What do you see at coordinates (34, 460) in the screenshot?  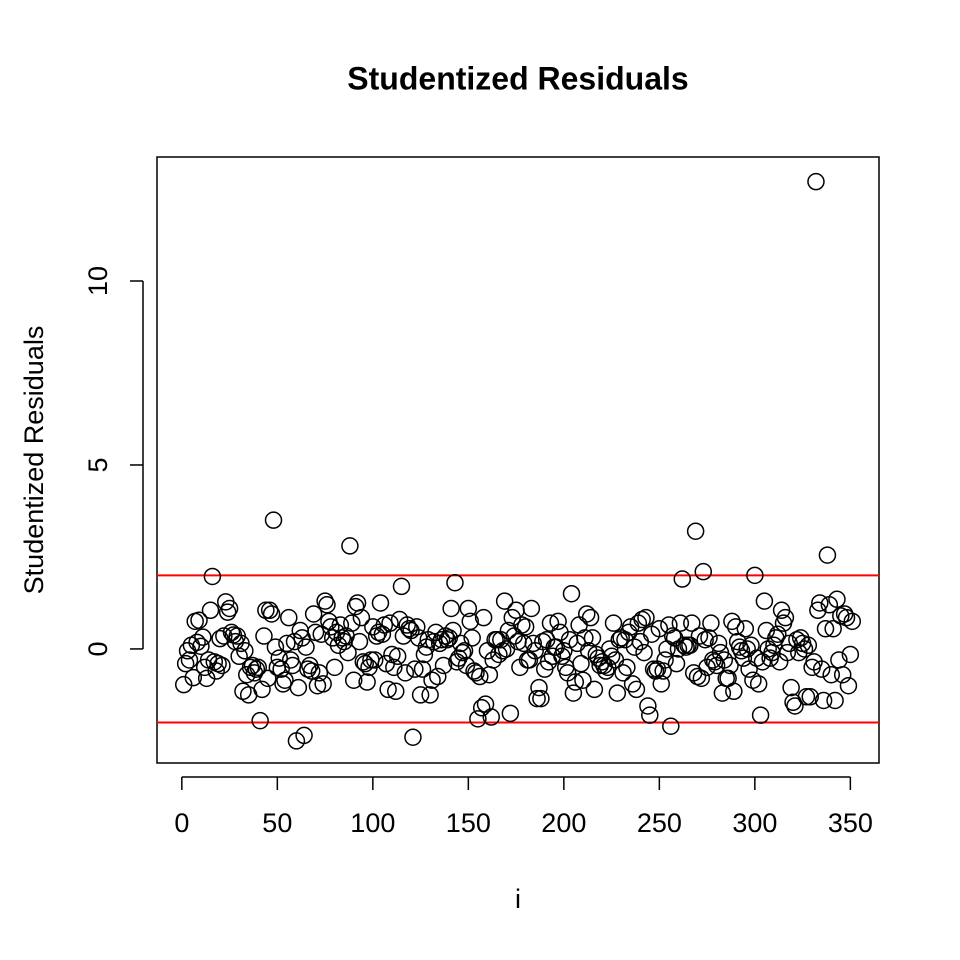 I see `y-axis-label: Studentized Residuals` at bounding box center [34, 460].